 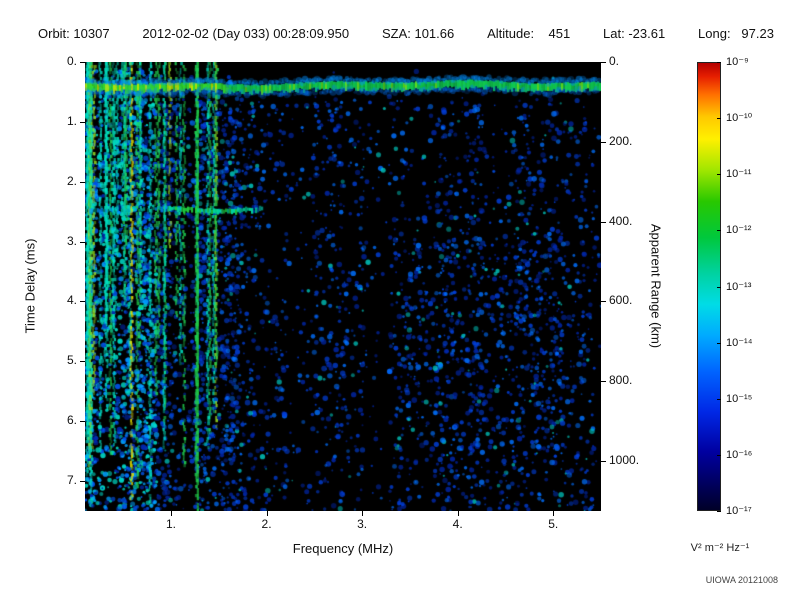 What do you see at coordinates (624, 460) in the screenshot?
I see `y-right-tick-label: 1000.` at bounding box center [624, 460].